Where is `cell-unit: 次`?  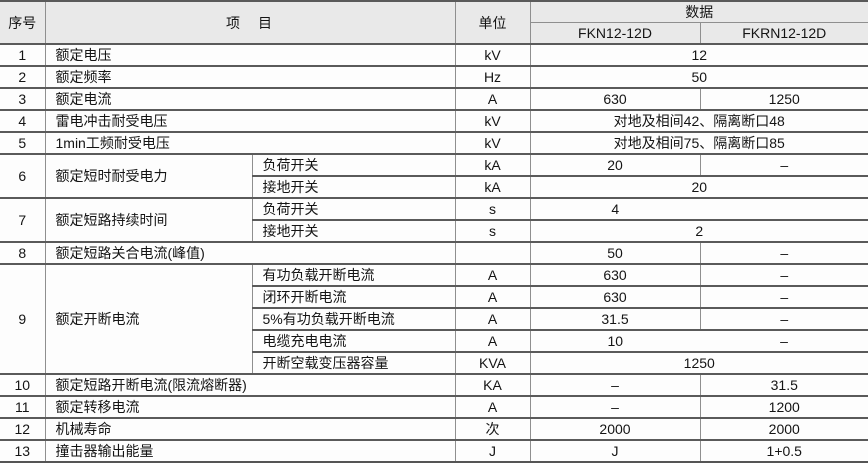
cell-unit: 次 is located at coordinates (492, 428).